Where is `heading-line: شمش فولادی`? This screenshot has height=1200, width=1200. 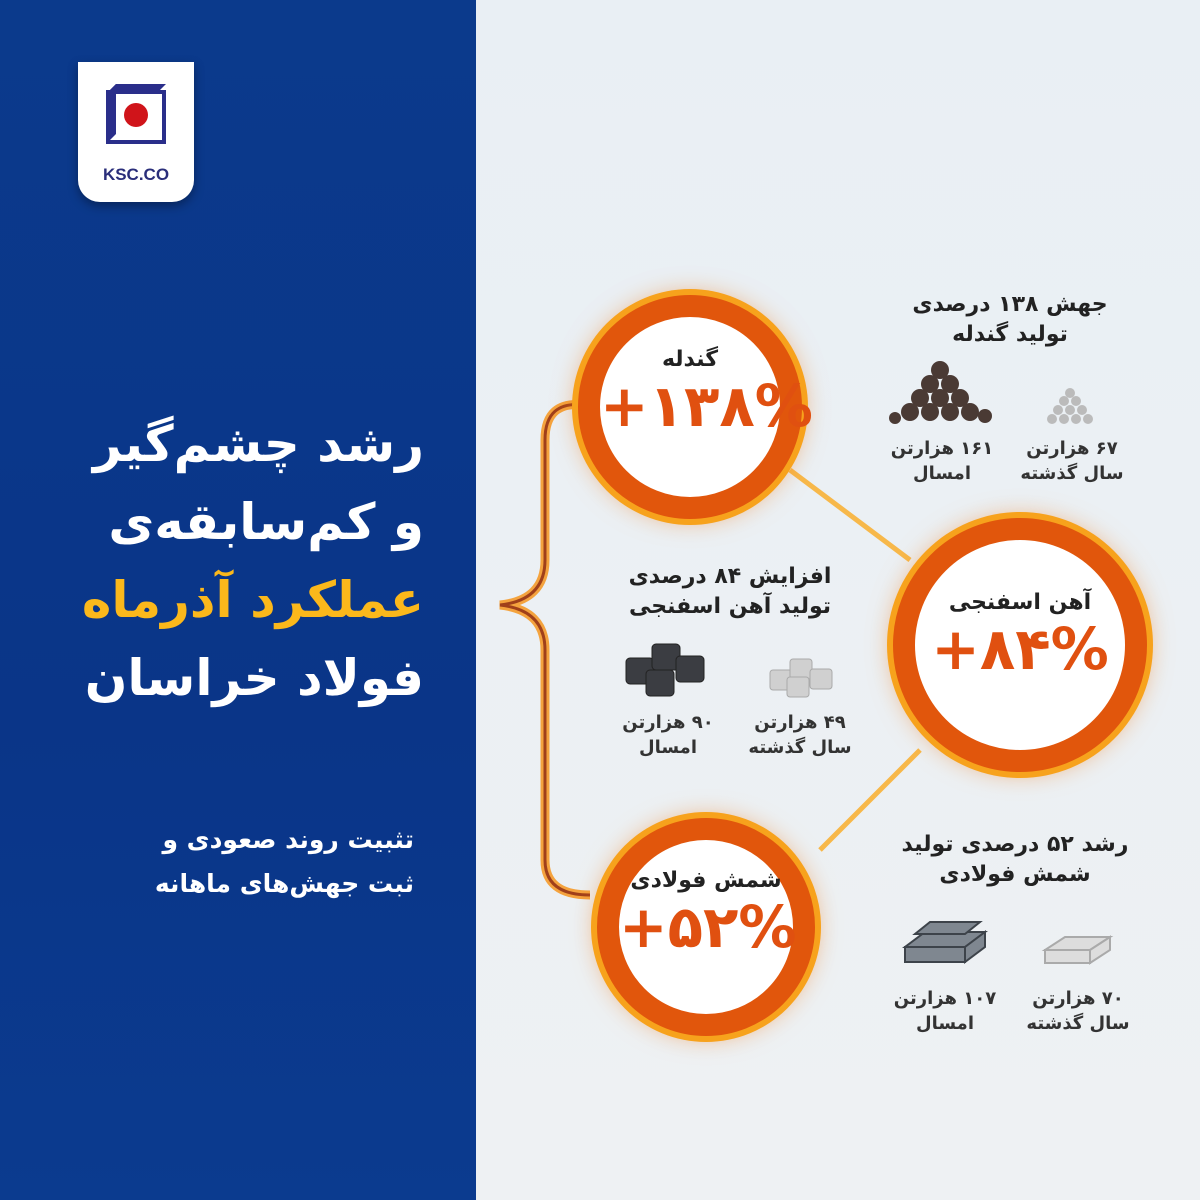
heading-line: شمش فولادی is located at coordinates (1015, 874).